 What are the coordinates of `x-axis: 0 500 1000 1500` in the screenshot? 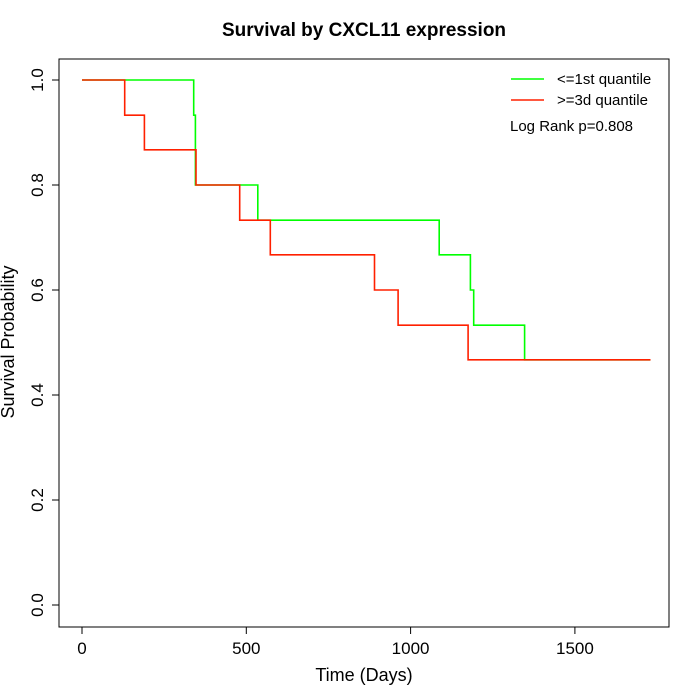 It's located at (335, 642).